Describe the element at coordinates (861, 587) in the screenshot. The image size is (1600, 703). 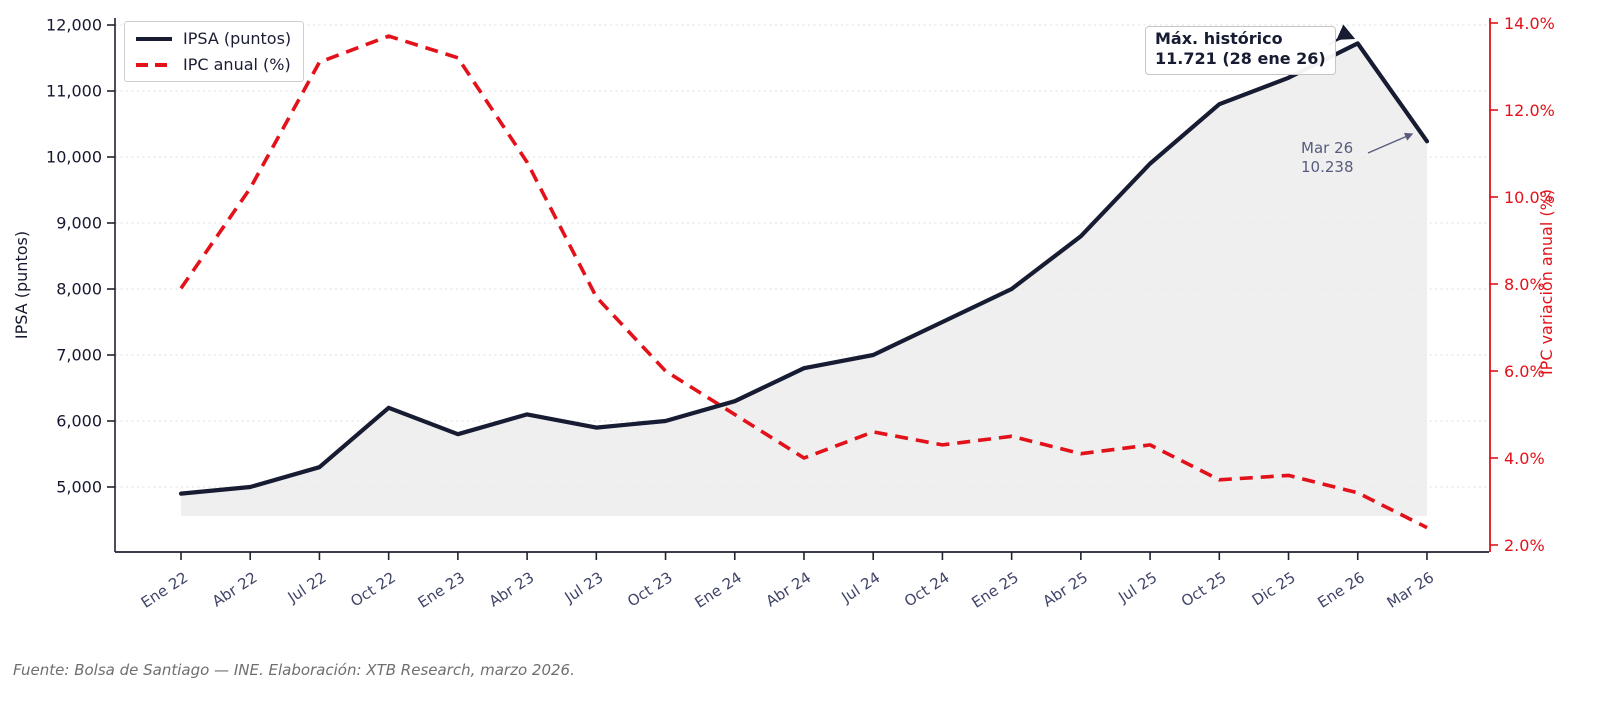
I see `x-tick-label: Jul 24` at that location.